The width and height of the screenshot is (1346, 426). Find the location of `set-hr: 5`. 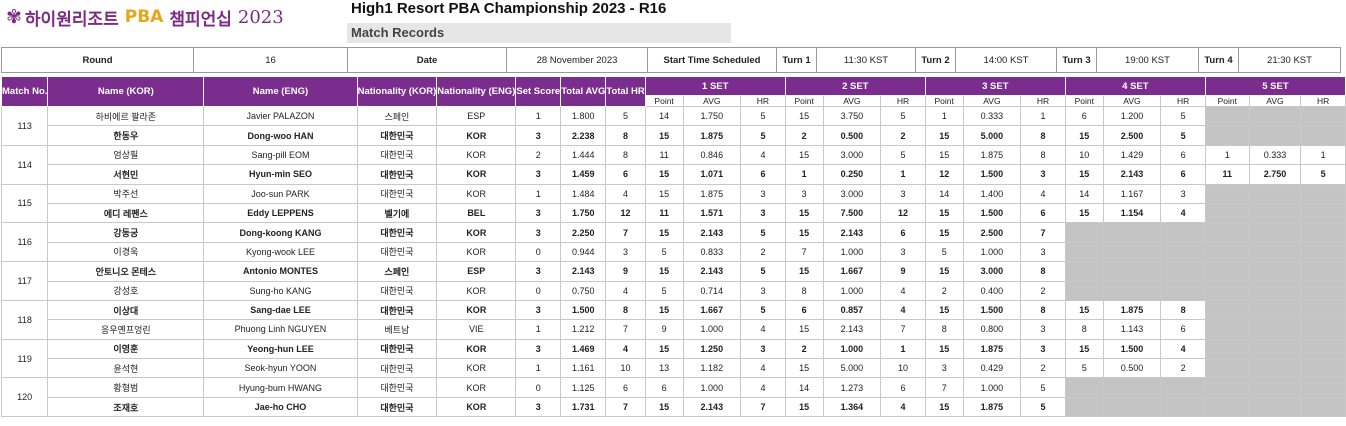

set-hr: 5 is located at coordinates (763, 271).